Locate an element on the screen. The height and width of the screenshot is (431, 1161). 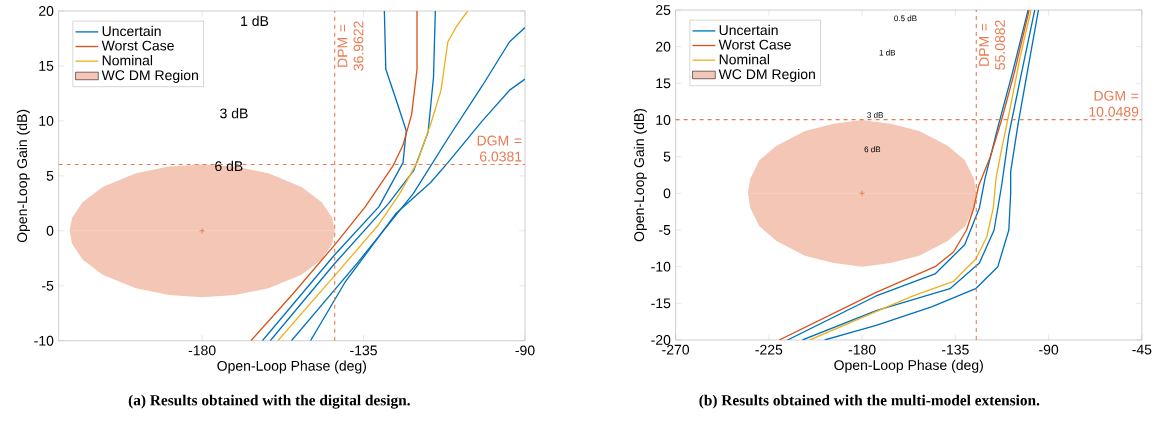
annotation: DPM = 36.9622 is located at coordinates (350, 46).